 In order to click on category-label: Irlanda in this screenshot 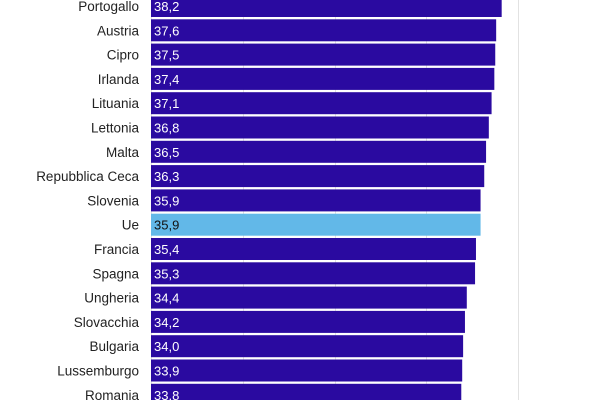, I will do `click(119, 79)`.